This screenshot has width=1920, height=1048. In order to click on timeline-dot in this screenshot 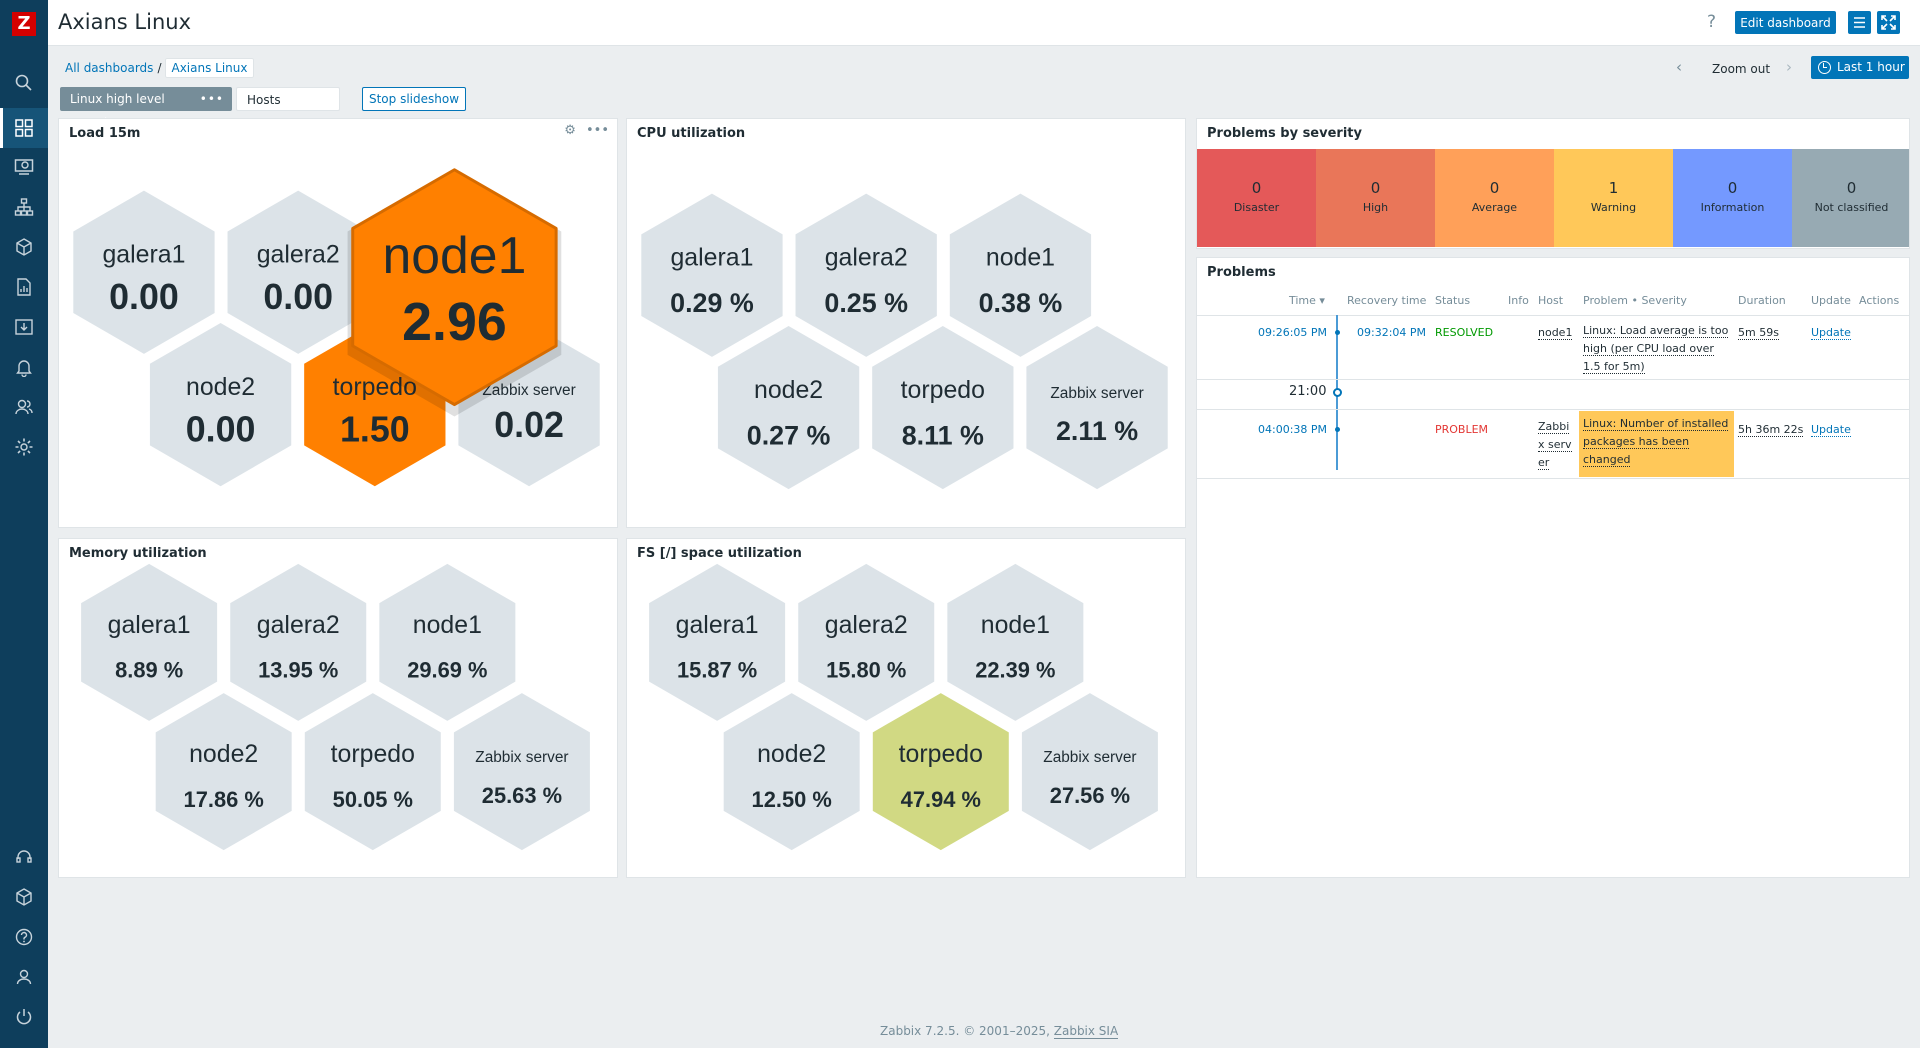, I will do `click(1337, 332)`.